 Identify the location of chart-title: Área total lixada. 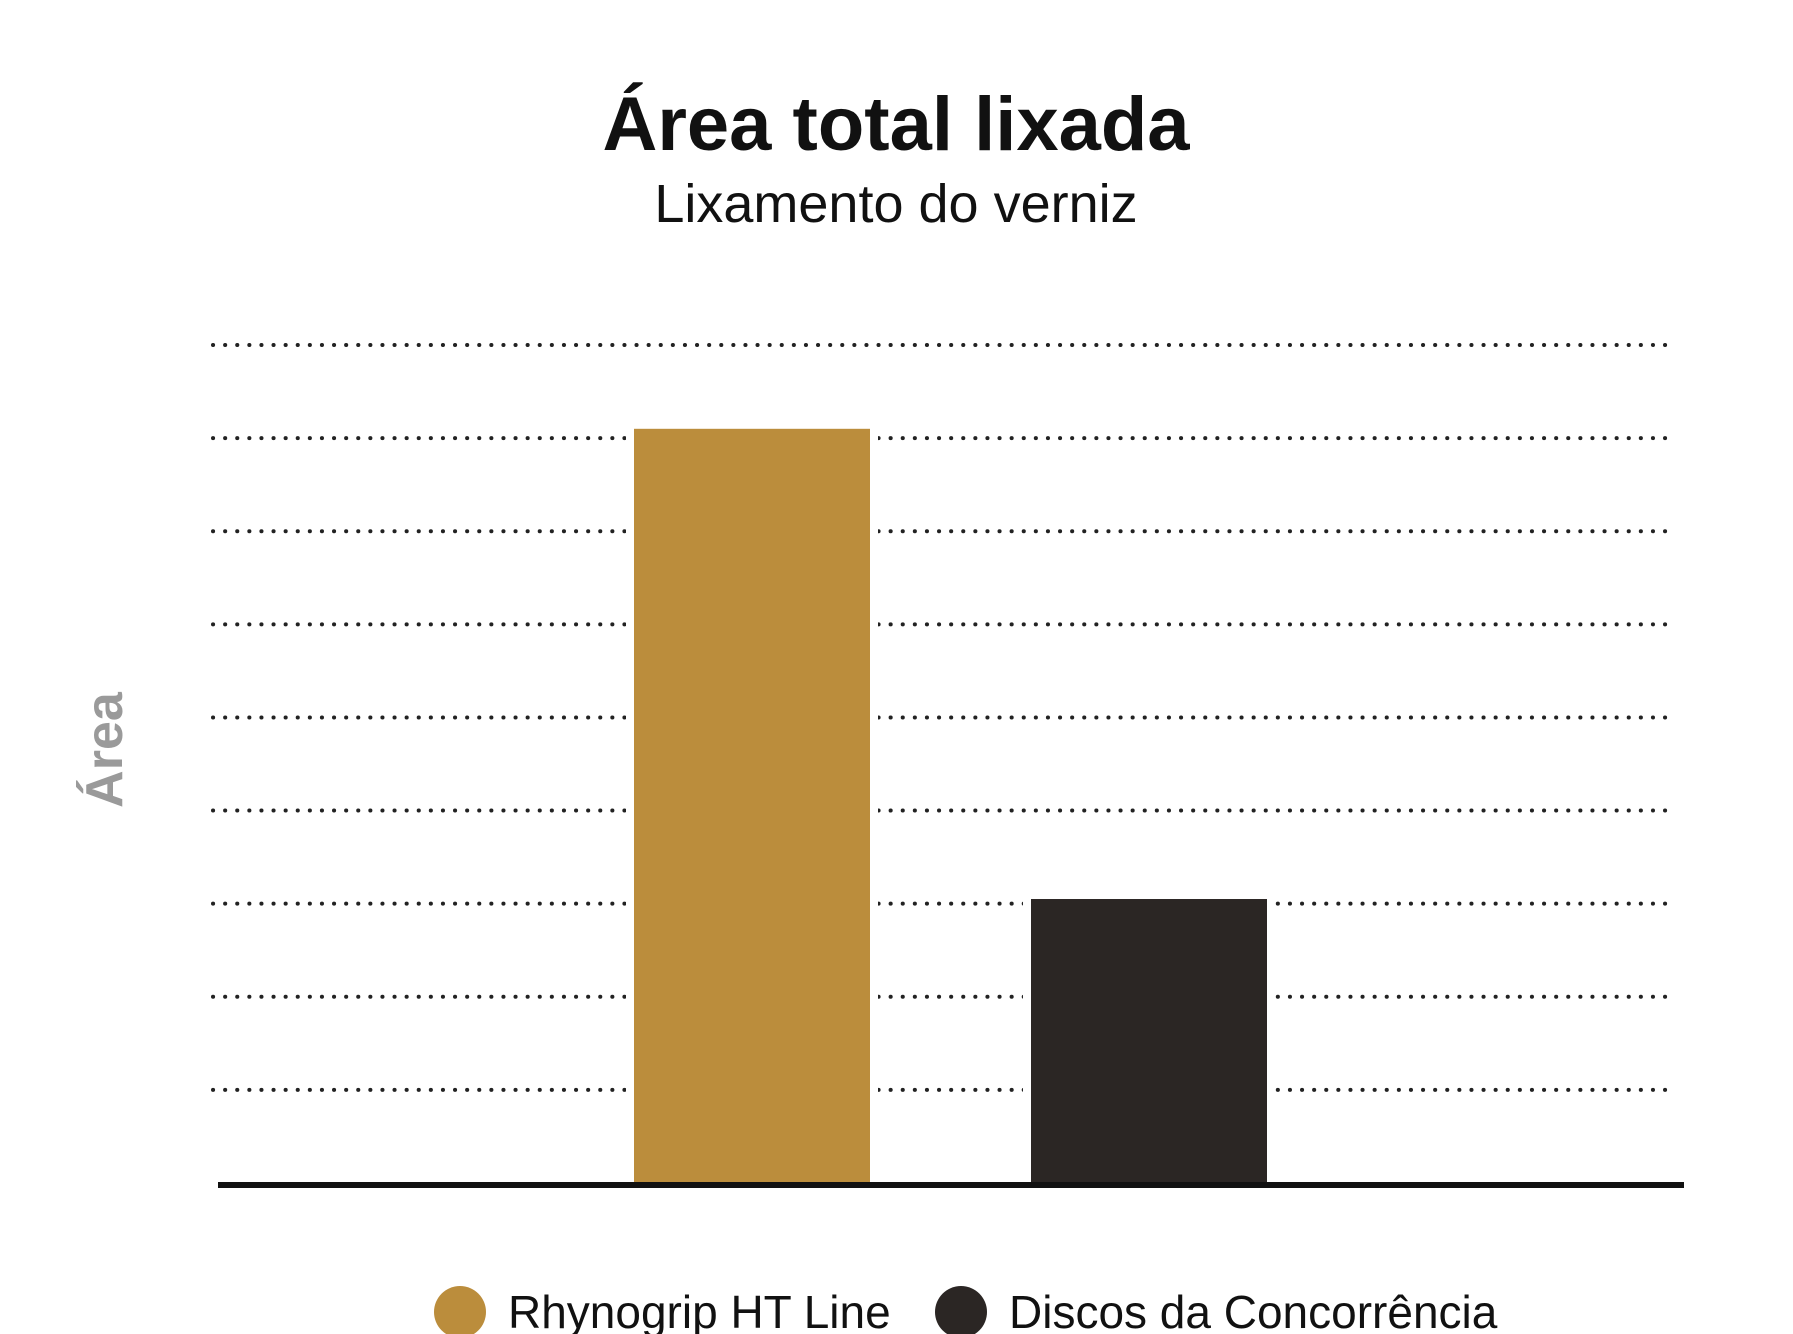
(896, 124).